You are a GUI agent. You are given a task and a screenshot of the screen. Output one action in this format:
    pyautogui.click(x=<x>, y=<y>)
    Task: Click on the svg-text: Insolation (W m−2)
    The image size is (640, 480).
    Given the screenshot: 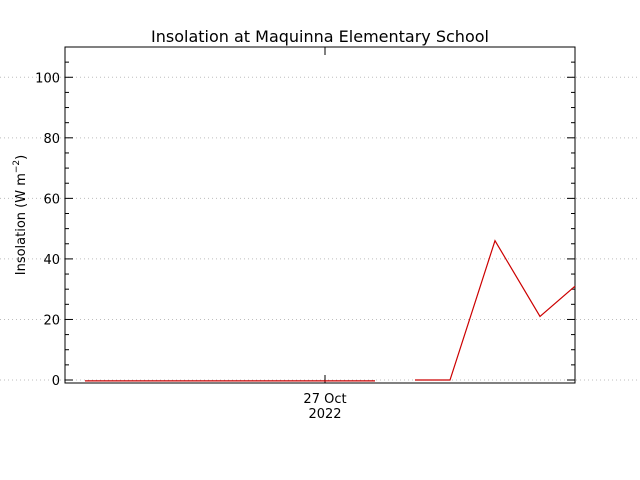 What is the action you would take?
    pyautogui.click(x=20, y=215)
    